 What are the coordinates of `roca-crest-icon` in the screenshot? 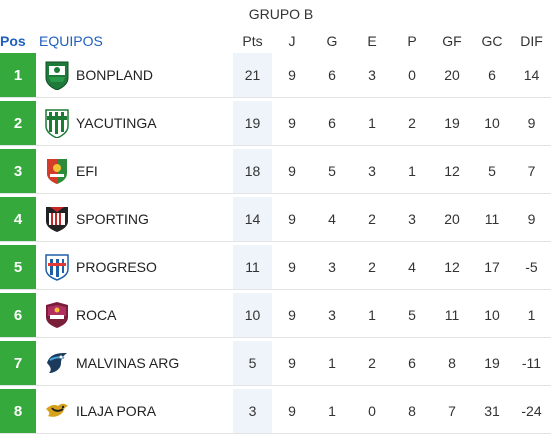 It's located at (57, 315).